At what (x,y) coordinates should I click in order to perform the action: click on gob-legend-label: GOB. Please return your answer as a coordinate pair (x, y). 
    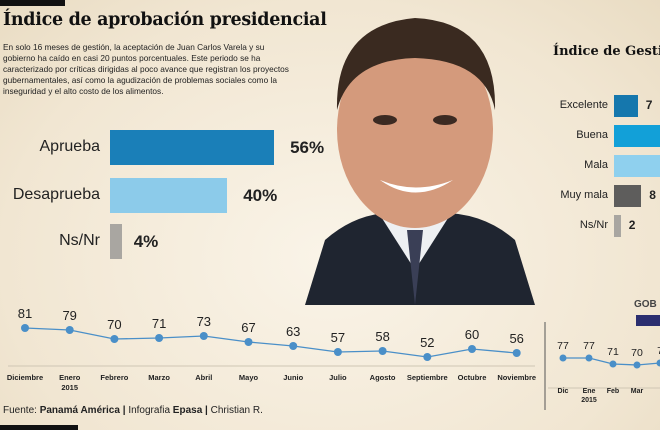
    Looking at the image, I should click on (645, 304).